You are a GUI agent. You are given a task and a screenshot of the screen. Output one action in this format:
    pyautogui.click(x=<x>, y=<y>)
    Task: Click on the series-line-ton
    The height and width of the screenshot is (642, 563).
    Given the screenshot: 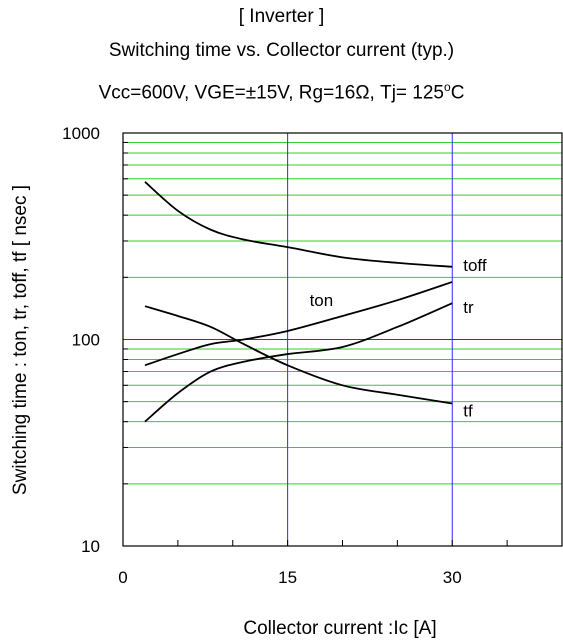 What is the action you would take?
    pyautogui.click(x=298, y=324)
    